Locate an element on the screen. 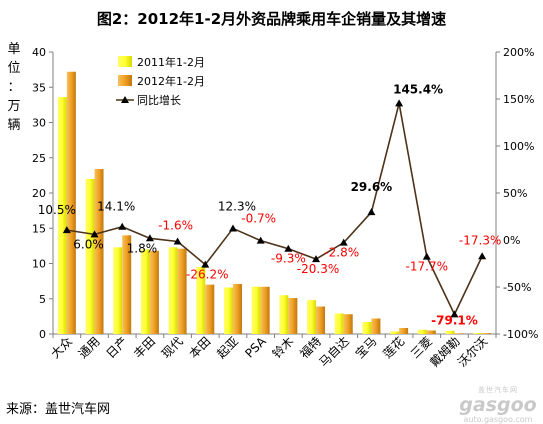 The image size is (543, 424). category-label: 通用 is located at coordinates (89, 347).